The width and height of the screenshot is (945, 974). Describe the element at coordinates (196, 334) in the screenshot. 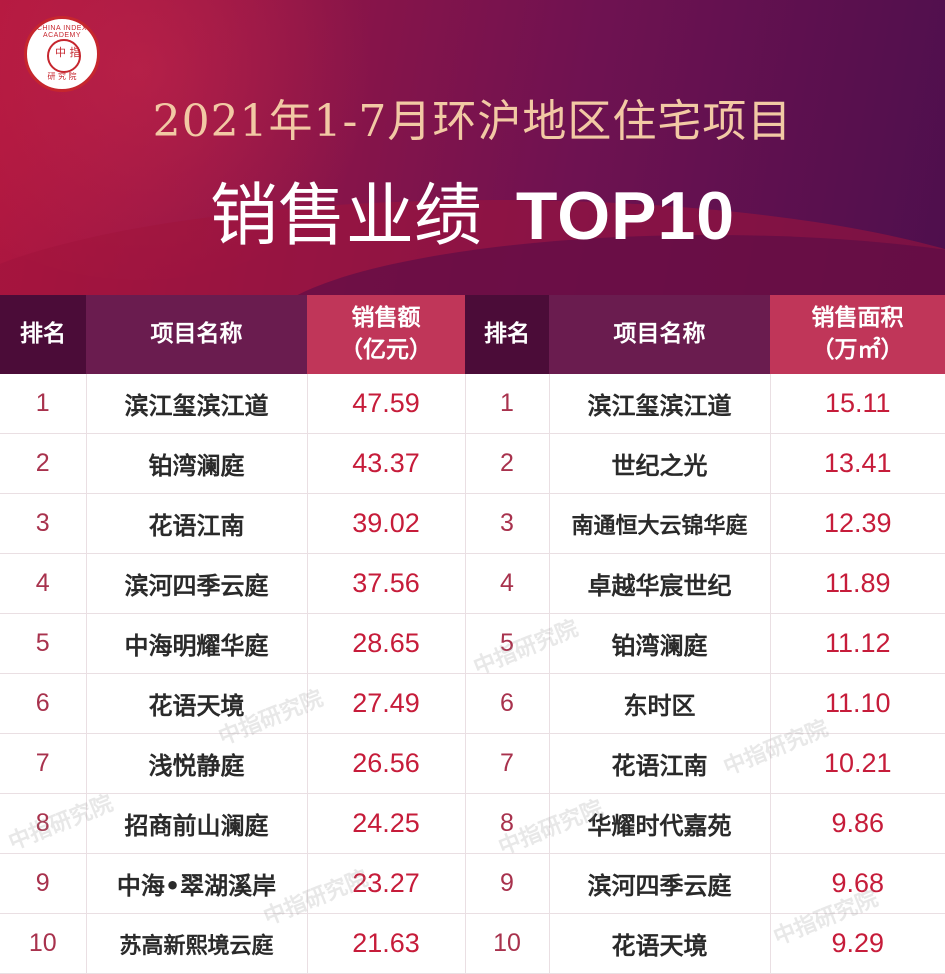

I see `header-name-left: 项目名称` at that location.